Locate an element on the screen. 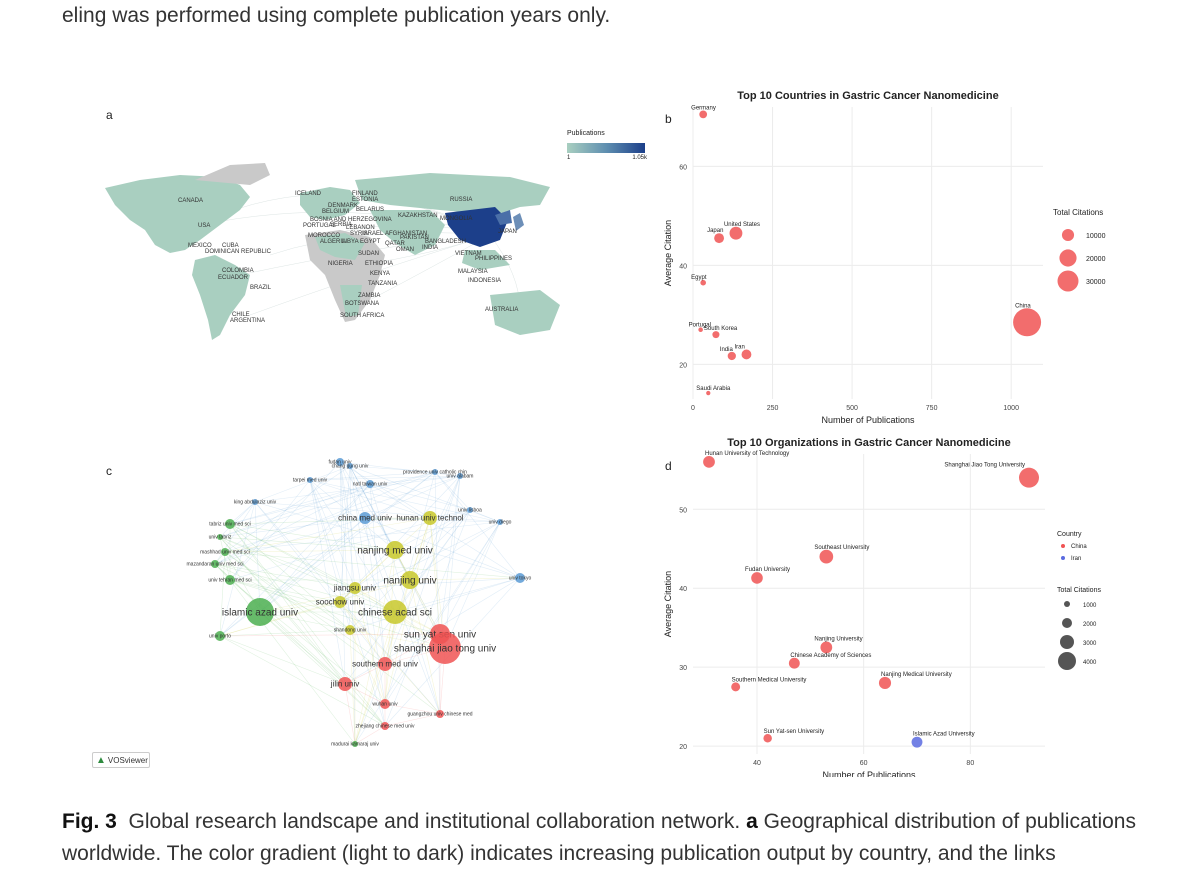 Image resolution: width=1202 pixels, height=870 pixels. y-tick-label: 20 is located at coordinates (683, 365).